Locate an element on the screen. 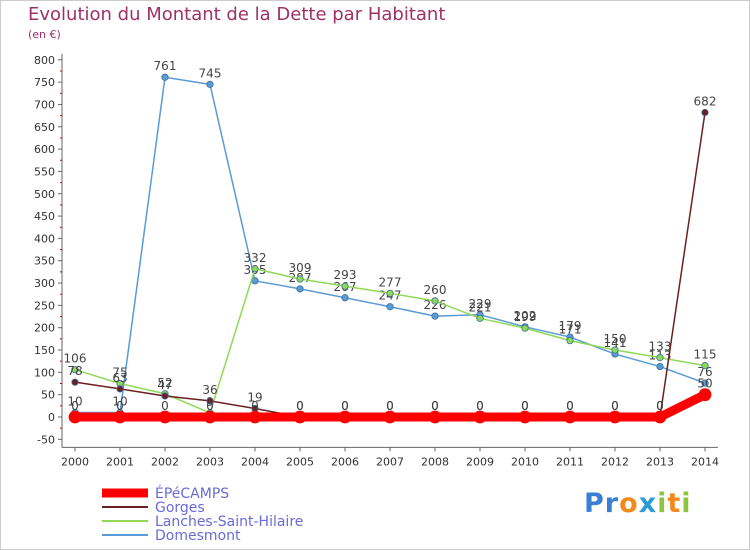 The image size is (750, 550). data-label: 332 is located at coordinates (255, 258).